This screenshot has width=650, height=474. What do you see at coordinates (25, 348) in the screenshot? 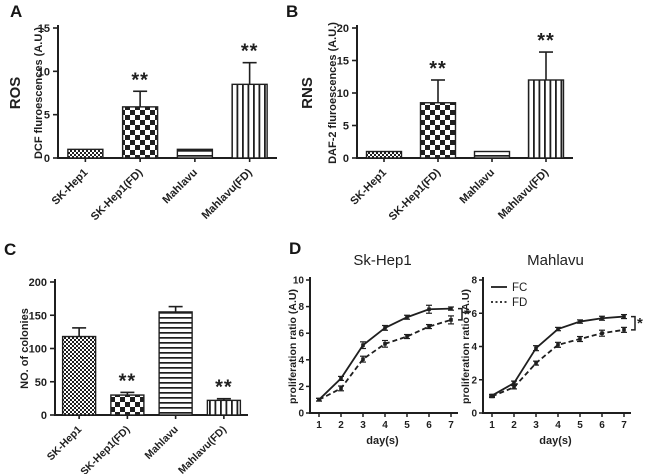
I see `y-axis-label: NO. of colonies` at bounding box center [25, 348].